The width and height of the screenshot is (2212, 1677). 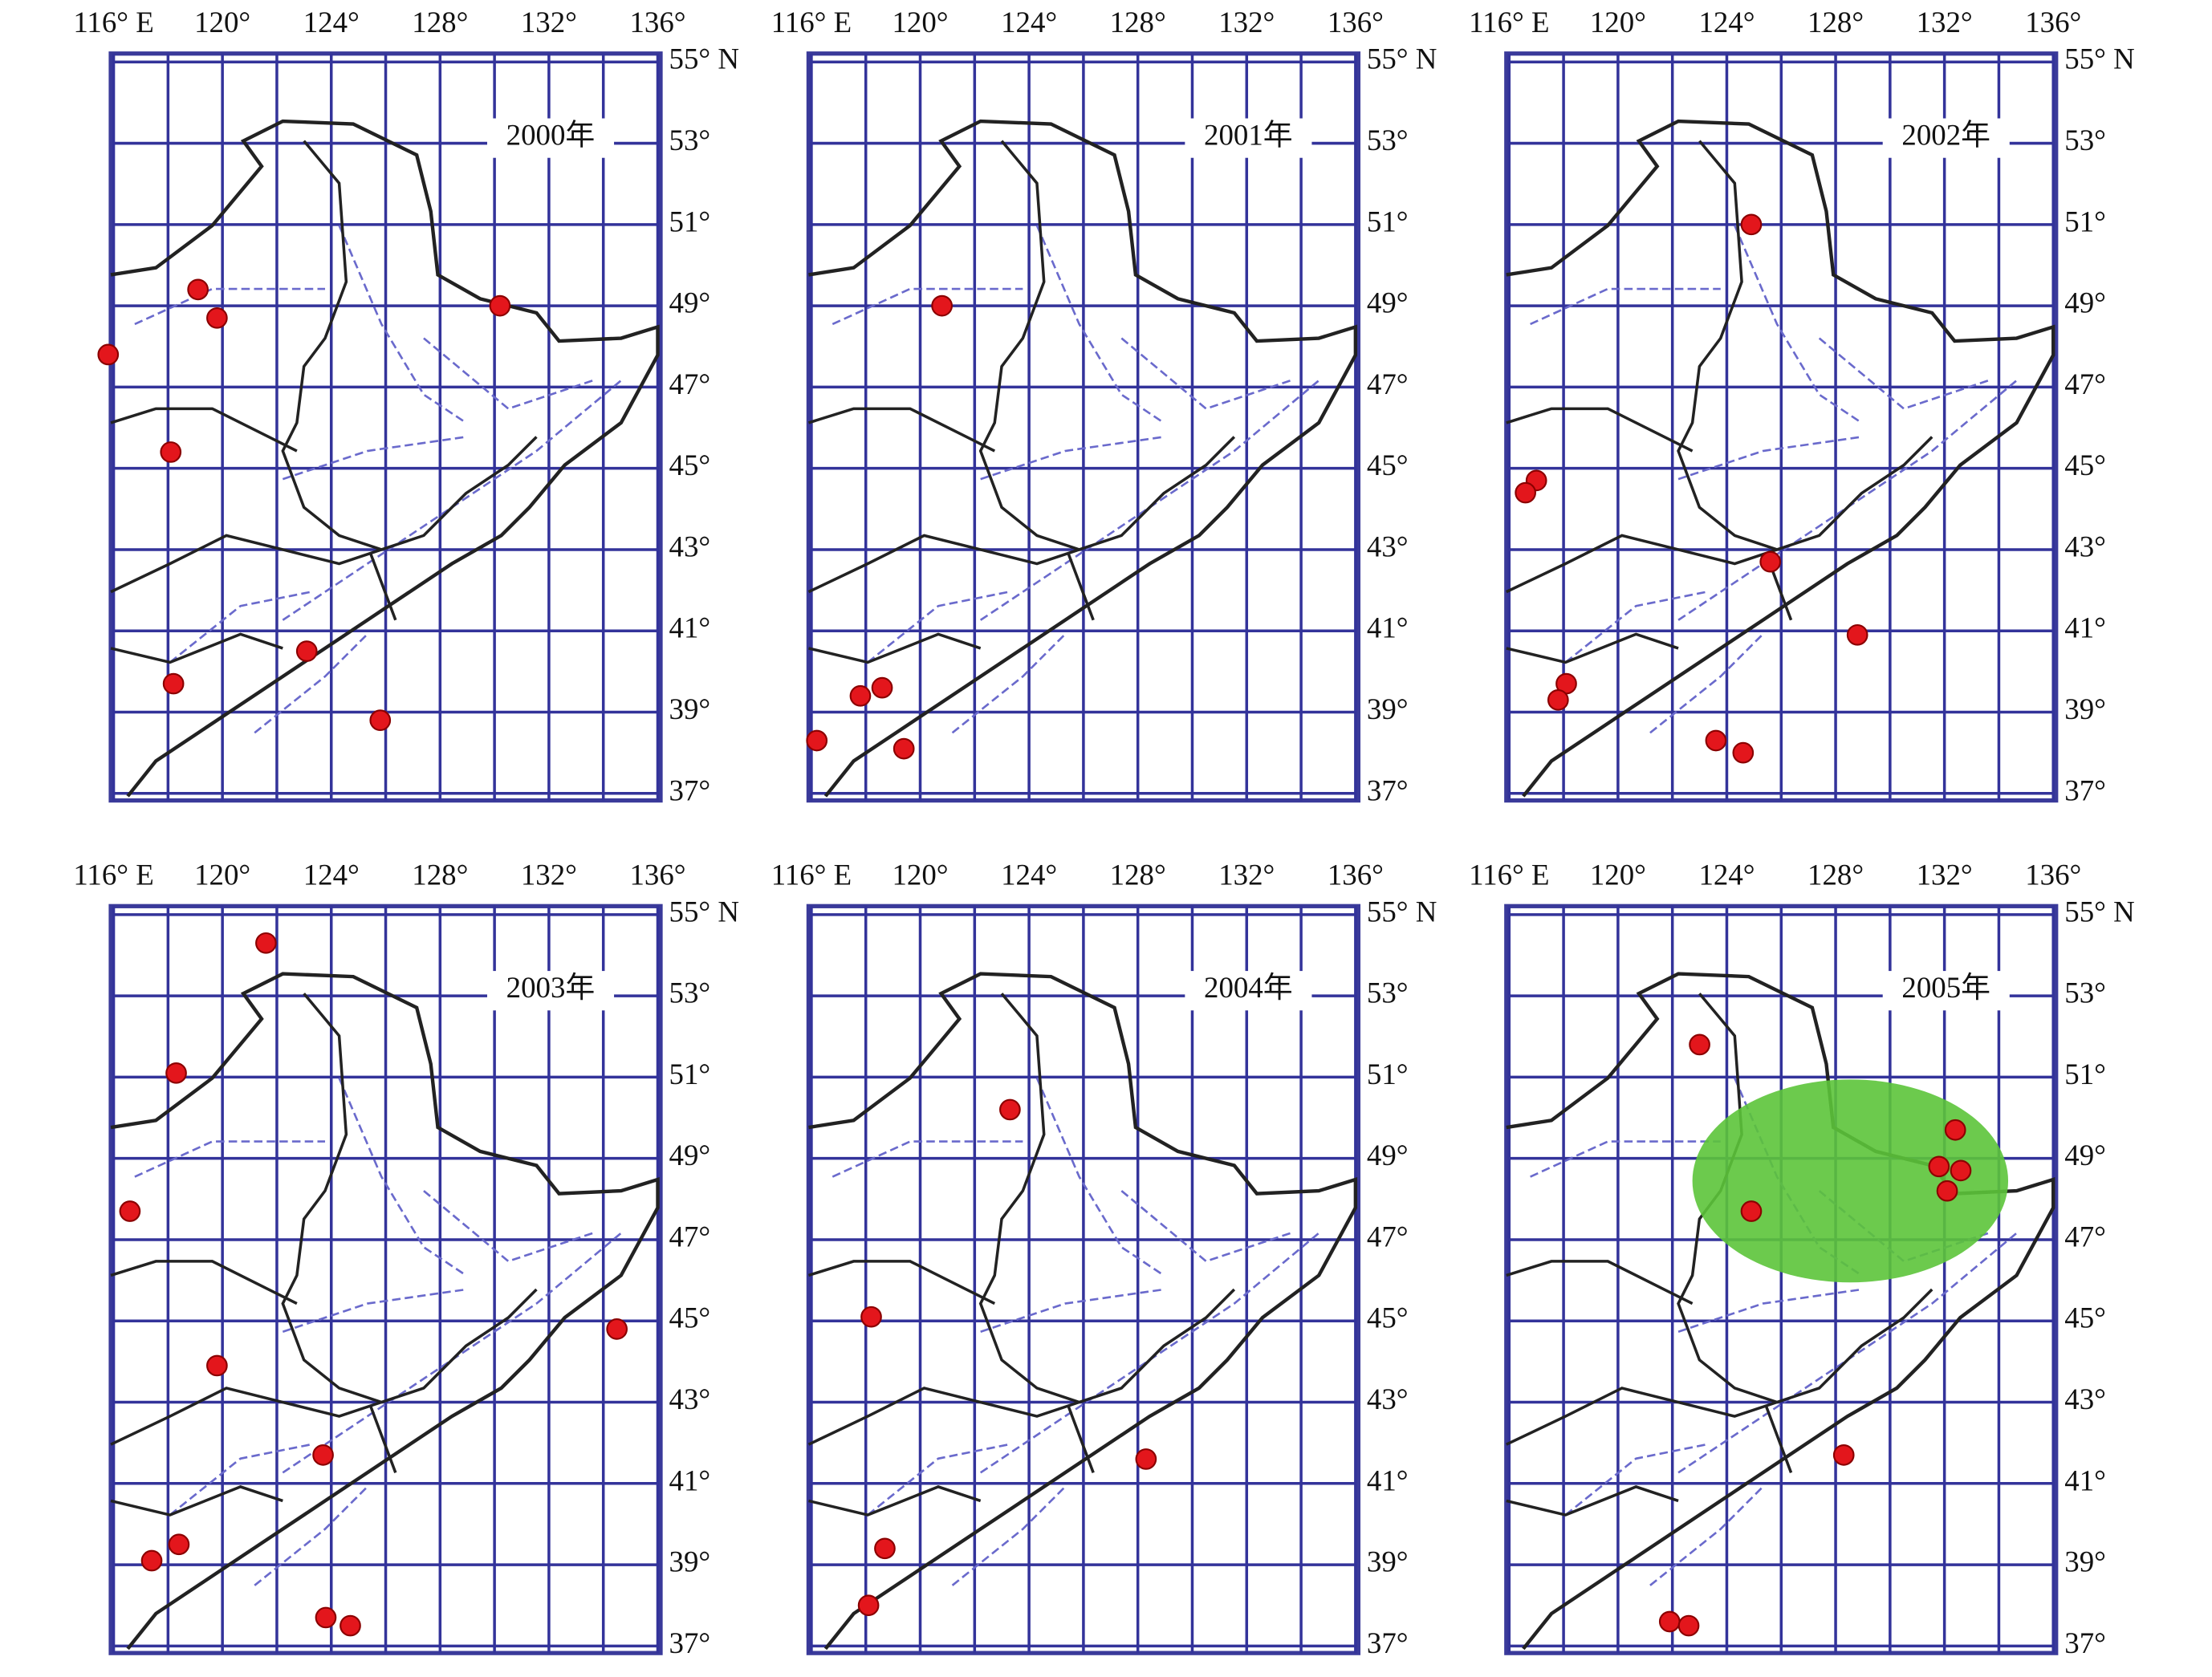 I want to click on lon-tick-label: 116° E, so click(x=812, y=875).